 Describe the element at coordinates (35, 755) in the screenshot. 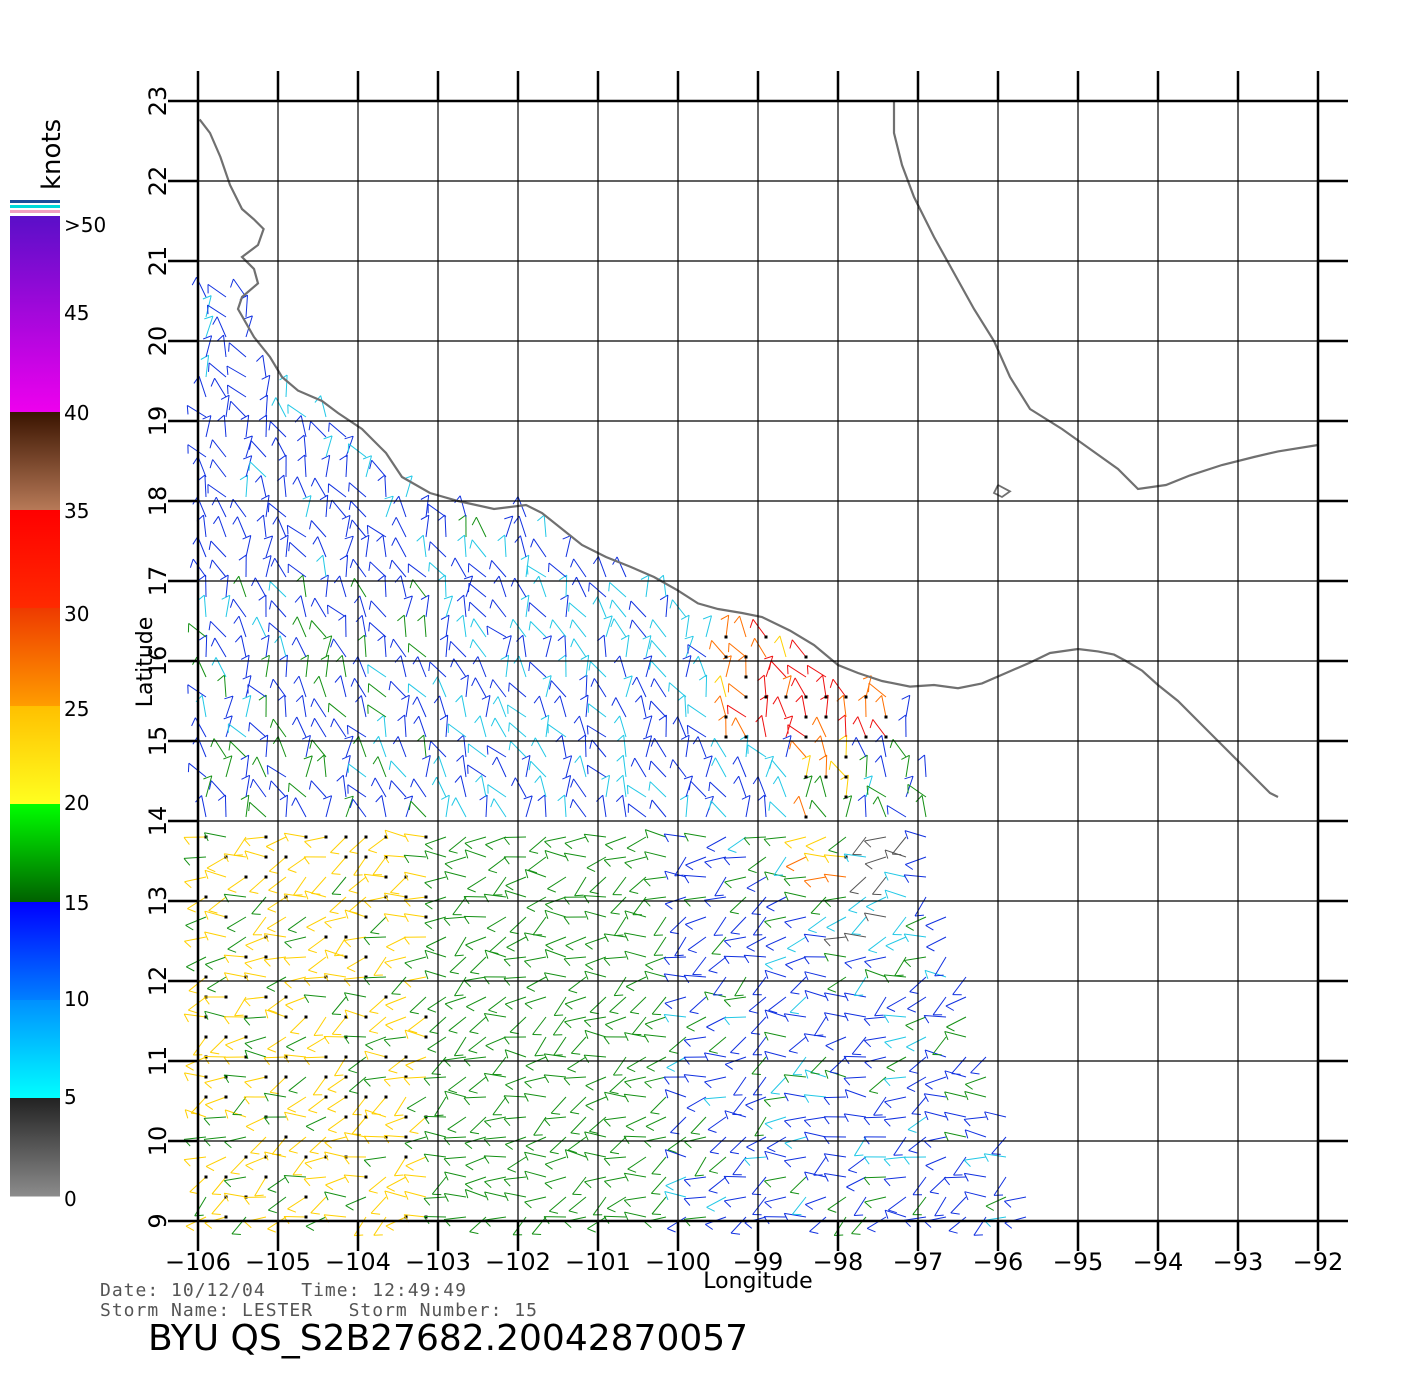

I see `legend-band` at that location.